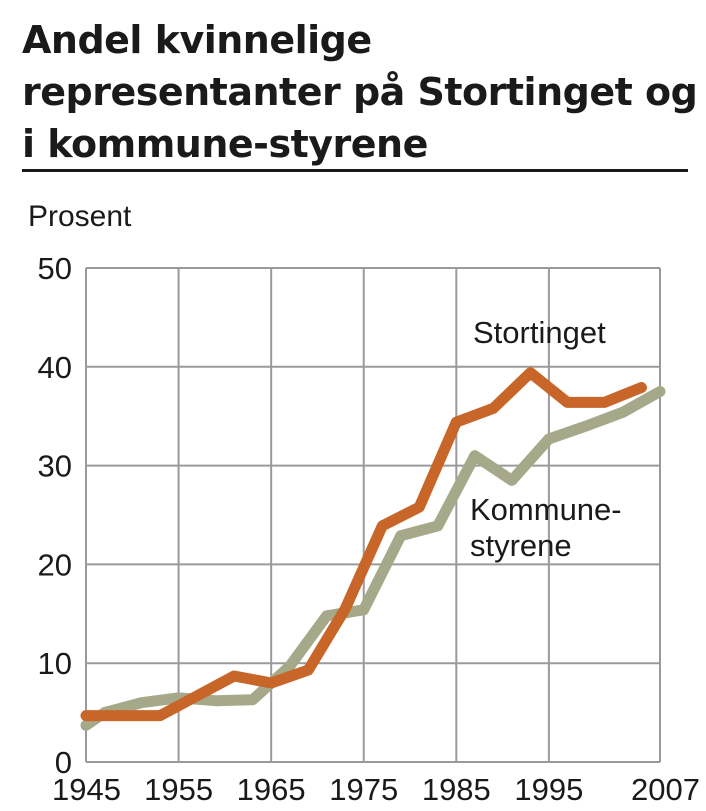 This screenshot has width=706, height=811. Describe the element at coordinates (55, 367) in the screenshot. I see `y-tick-label: 40` at that location.